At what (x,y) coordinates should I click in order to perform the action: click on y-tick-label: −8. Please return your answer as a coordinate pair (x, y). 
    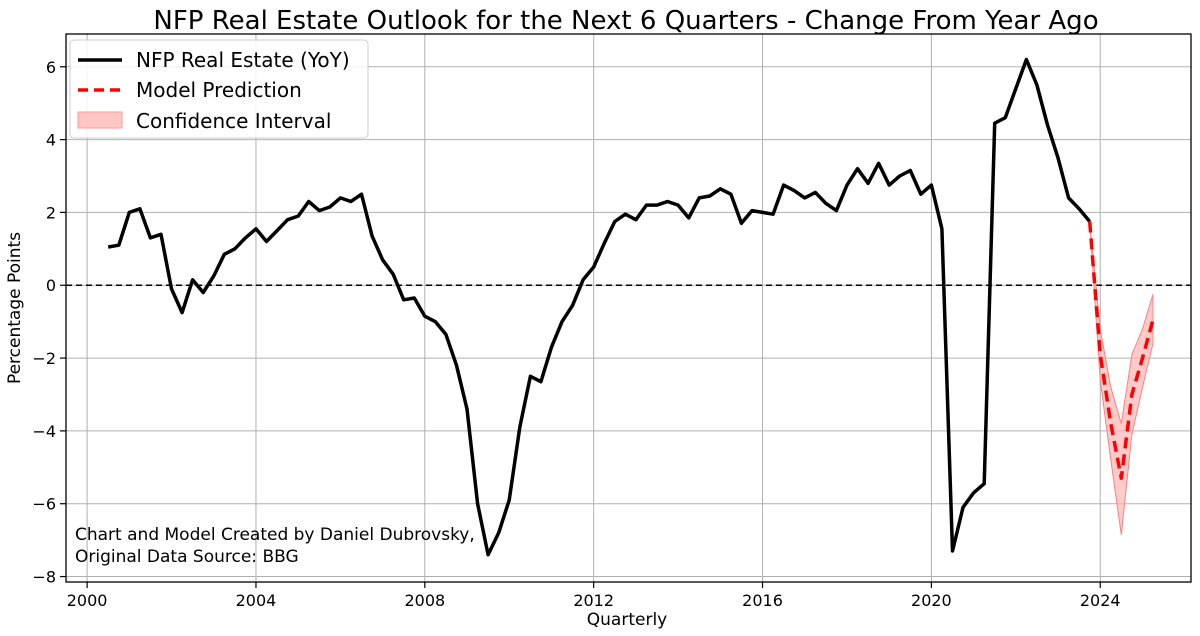
    Looking at the image, I should click on (44, 577).